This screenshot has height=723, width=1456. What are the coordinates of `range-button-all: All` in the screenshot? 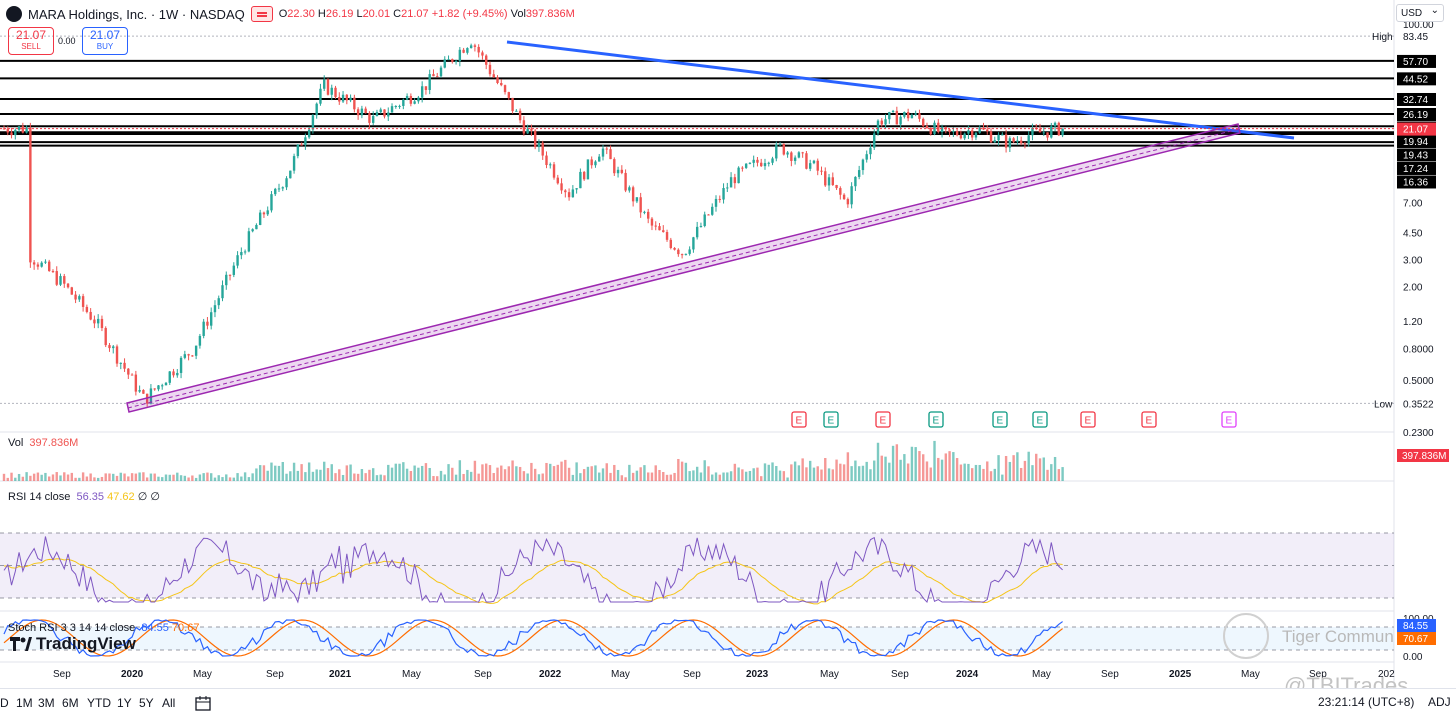 It's located at (169, 703).